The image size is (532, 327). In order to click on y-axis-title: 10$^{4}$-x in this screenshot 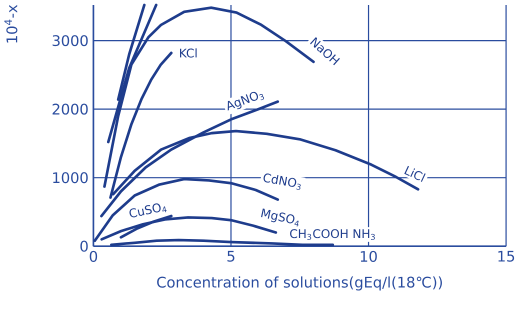, I will do `click(11, 23)`.